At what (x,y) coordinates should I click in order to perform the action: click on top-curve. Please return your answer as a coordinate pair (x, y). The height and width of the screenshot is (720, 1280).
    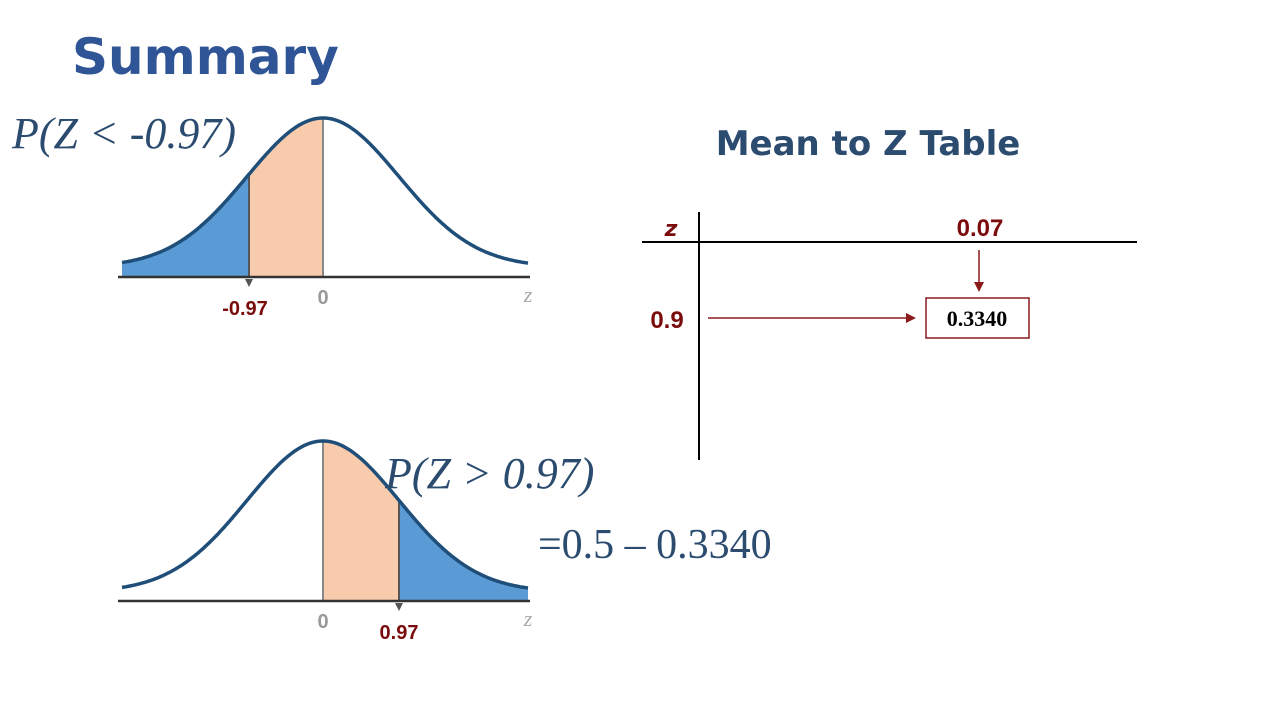
    Looking at the image, I should click on (324, 197).